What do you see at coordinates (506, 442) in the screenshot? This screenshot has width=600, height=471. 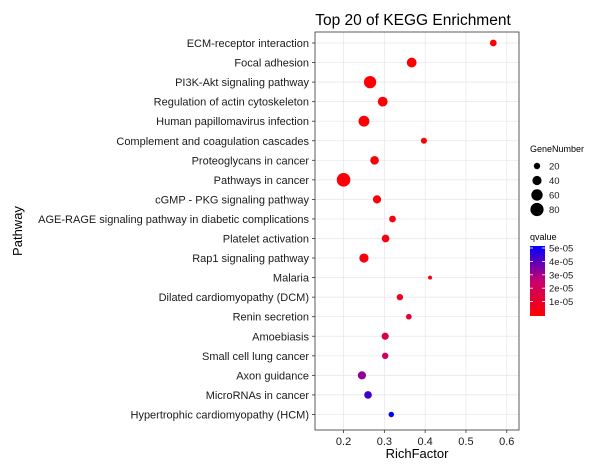 I see `x-tick-label: 0.6` at bounding box center [506, 442].